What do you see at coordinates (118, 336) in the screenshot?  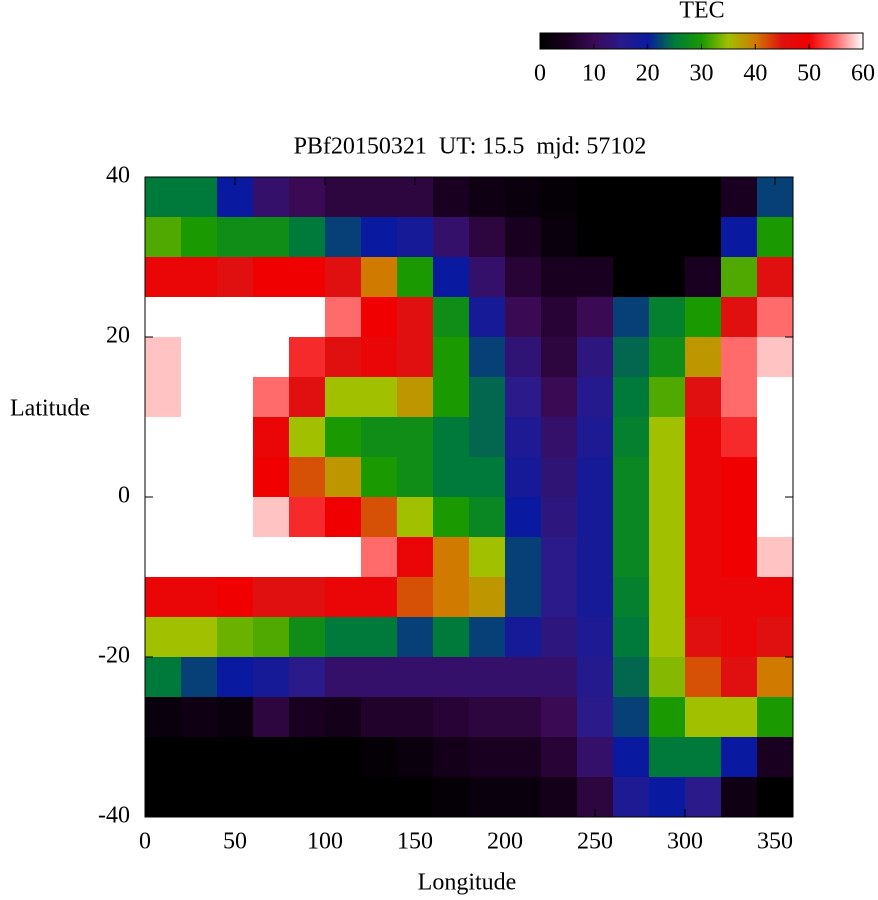 I see `y-tick-label: 20` at bounding box center [118, 336].